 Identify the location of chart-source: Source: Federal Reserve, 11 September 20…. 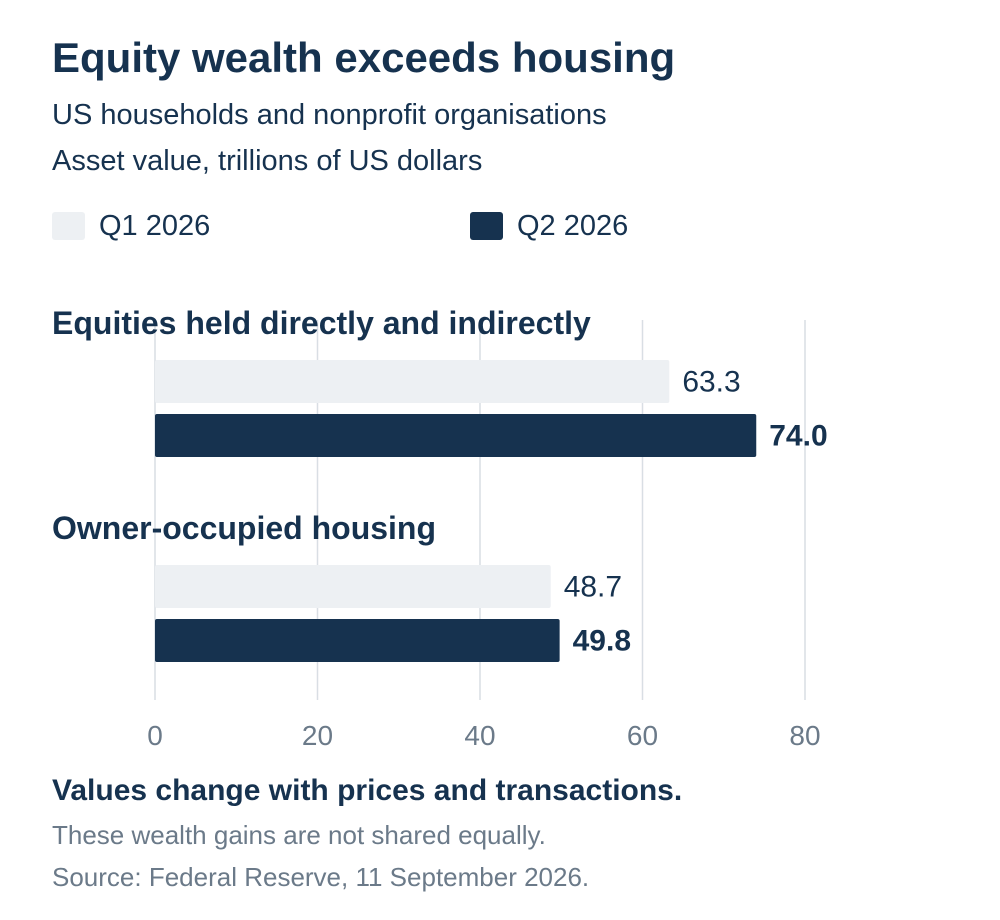
(321, 877).